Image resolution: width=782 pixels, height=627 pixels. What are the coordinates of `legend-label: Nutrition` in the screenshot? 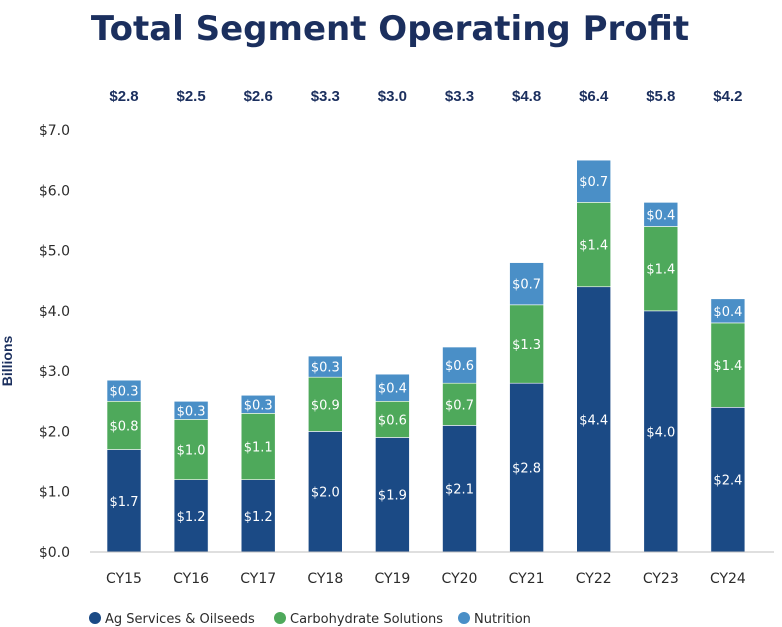 It's located at (502, 619).